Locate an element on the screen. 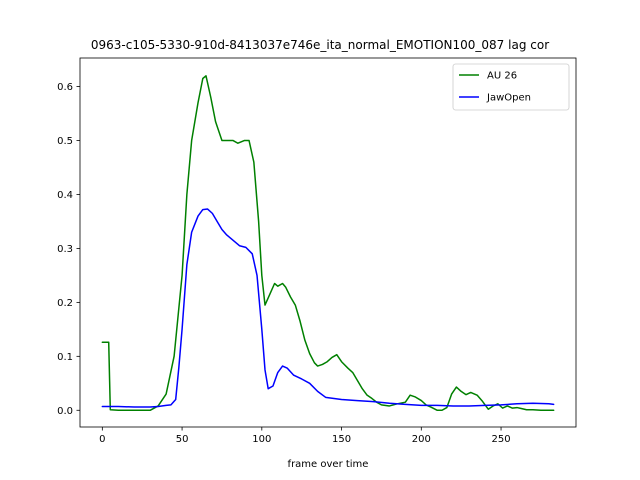  x-tick-label: 150 is located at coordinates (341, 439).